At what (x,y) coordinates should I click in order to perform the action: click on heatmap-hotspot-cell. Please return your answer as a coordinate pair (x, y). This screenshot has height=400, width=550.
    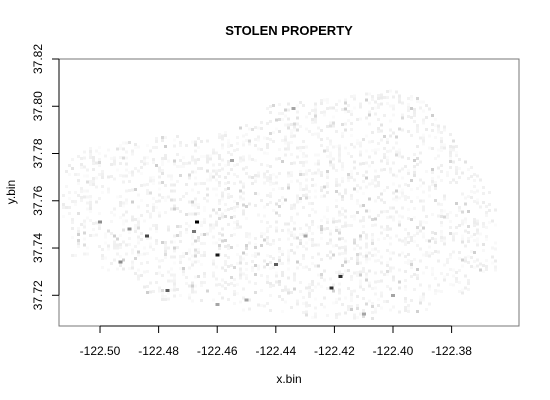
    Looking at the image, I should click on (363, 314).